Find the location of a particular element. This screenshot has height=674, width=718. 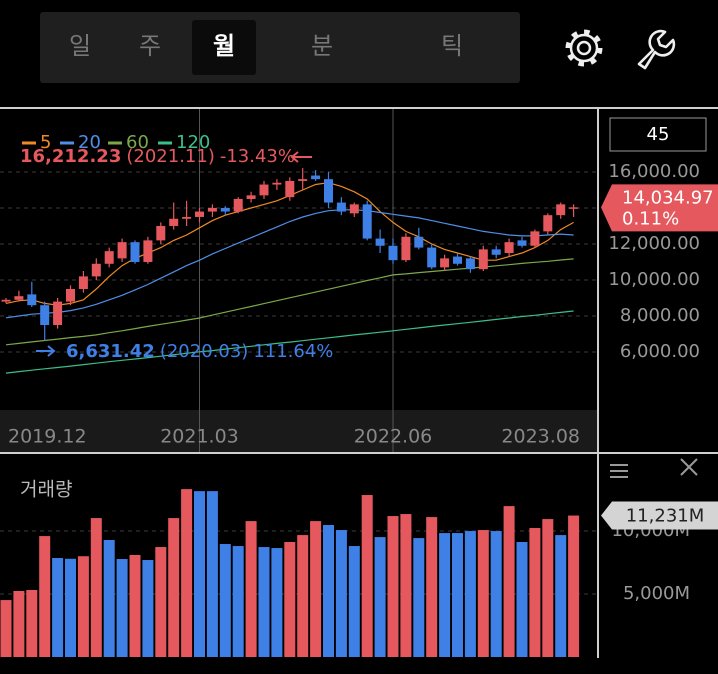

moving-average-line is located at coordinates (289, 264).